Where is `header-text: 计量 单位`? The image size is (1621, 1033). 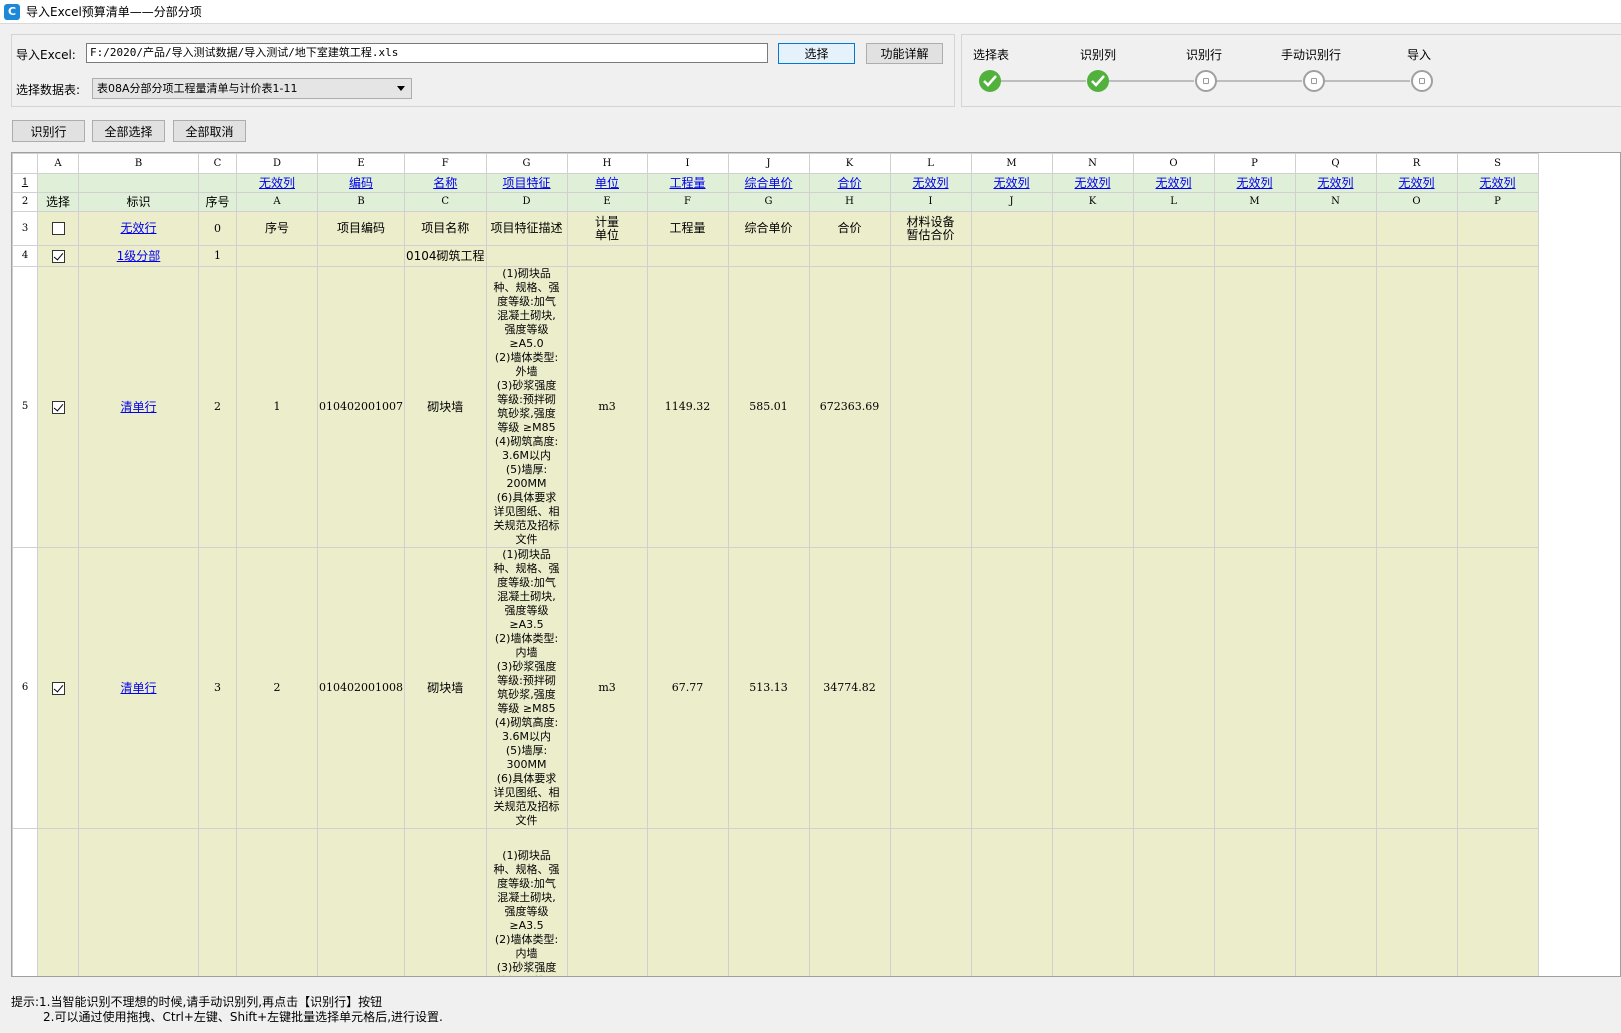
header-text: 计量 单位 is located at coordinates (607, 228).